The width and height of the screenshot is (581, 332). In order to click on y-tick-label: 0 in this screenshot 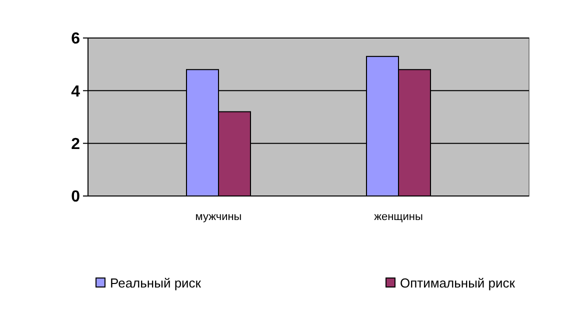, I will do `click(75, 197)`.